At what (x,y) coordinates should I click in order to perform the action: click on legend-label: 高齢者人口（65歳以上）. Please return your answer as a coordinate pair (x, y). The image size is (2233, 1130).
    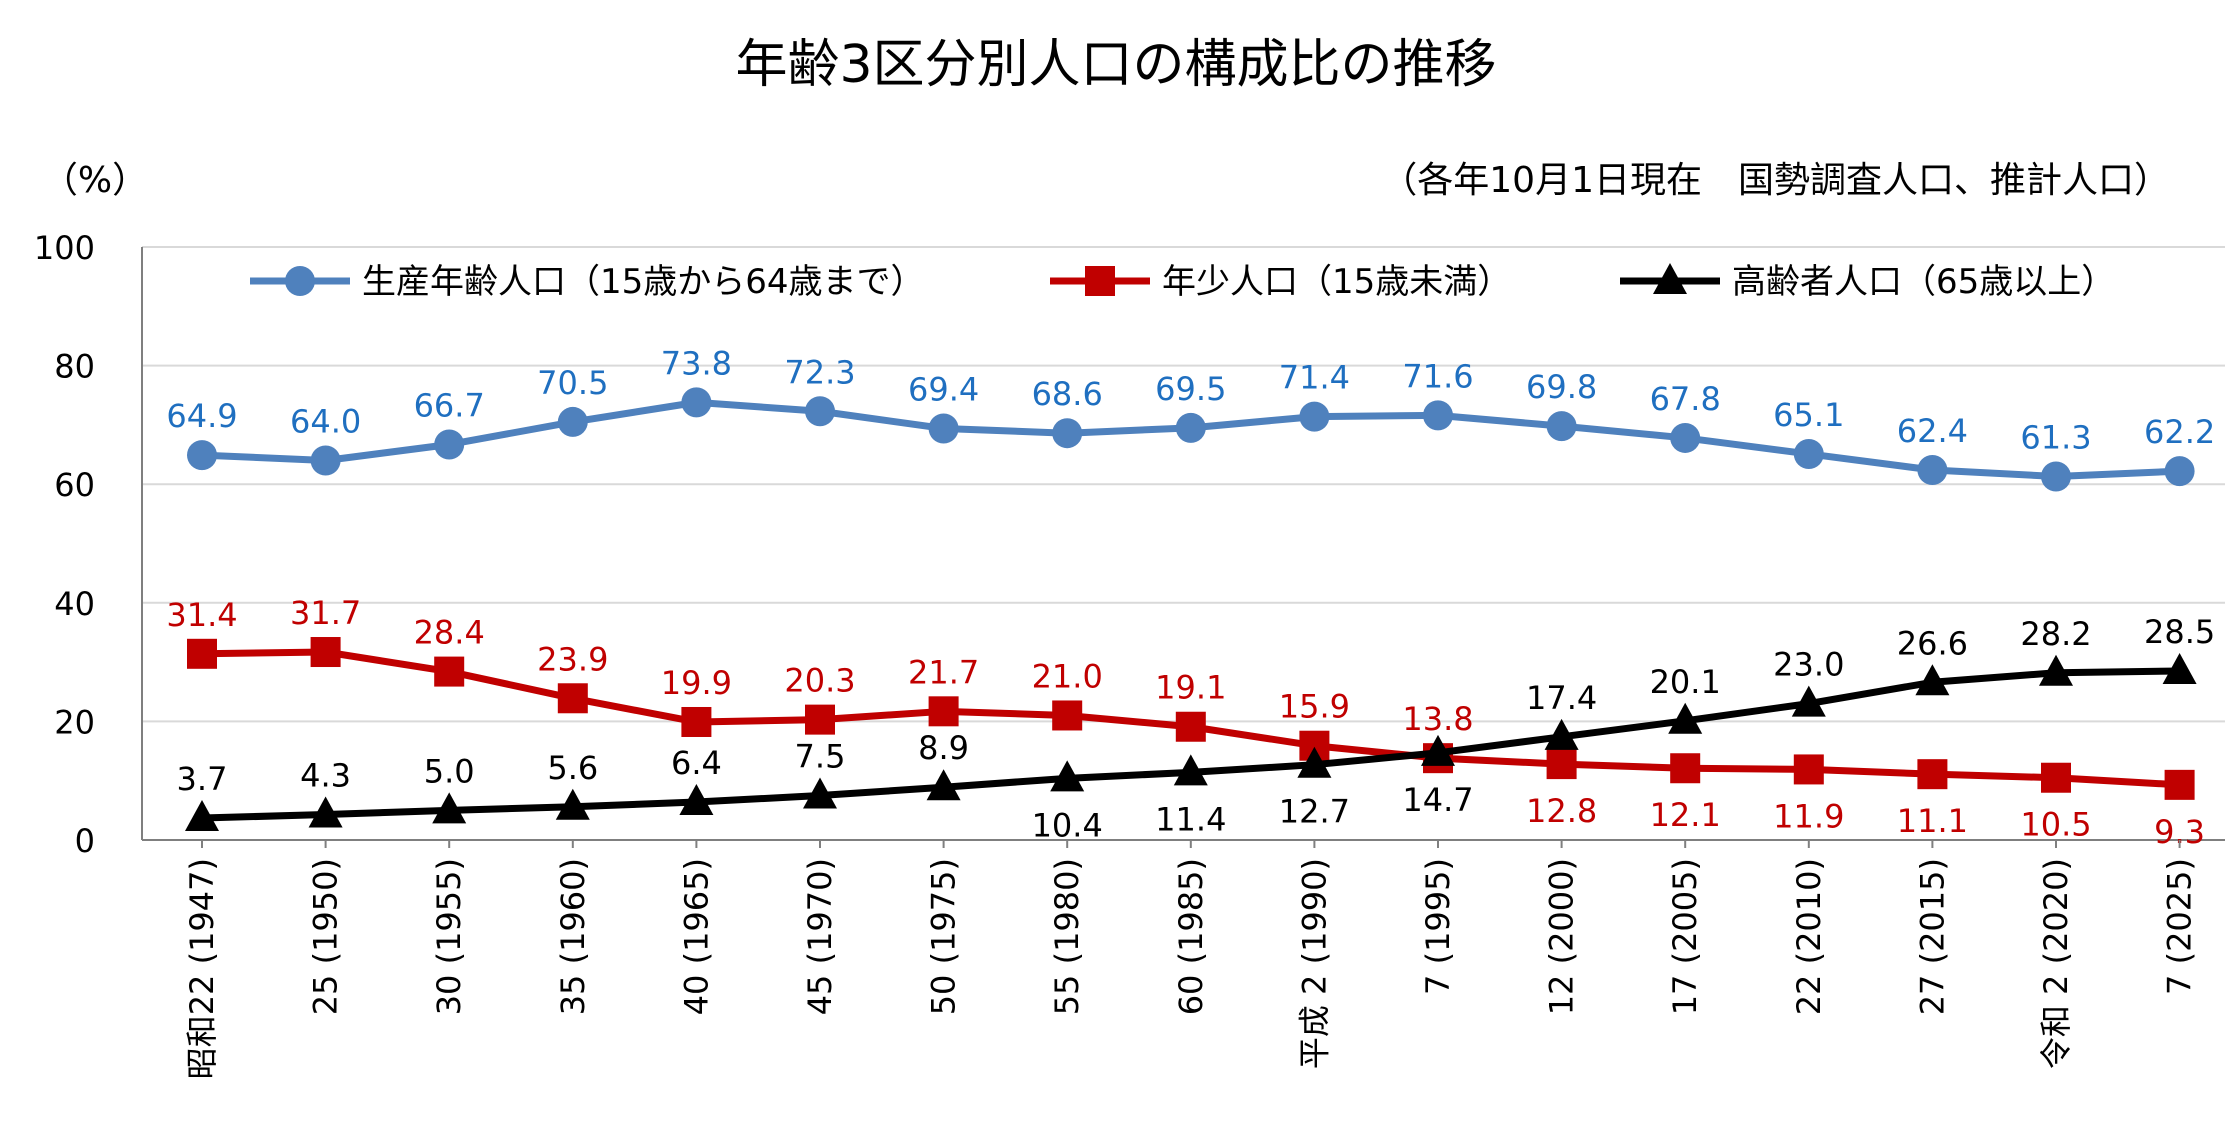
    Looking at the image, I should click on (1923, 282).